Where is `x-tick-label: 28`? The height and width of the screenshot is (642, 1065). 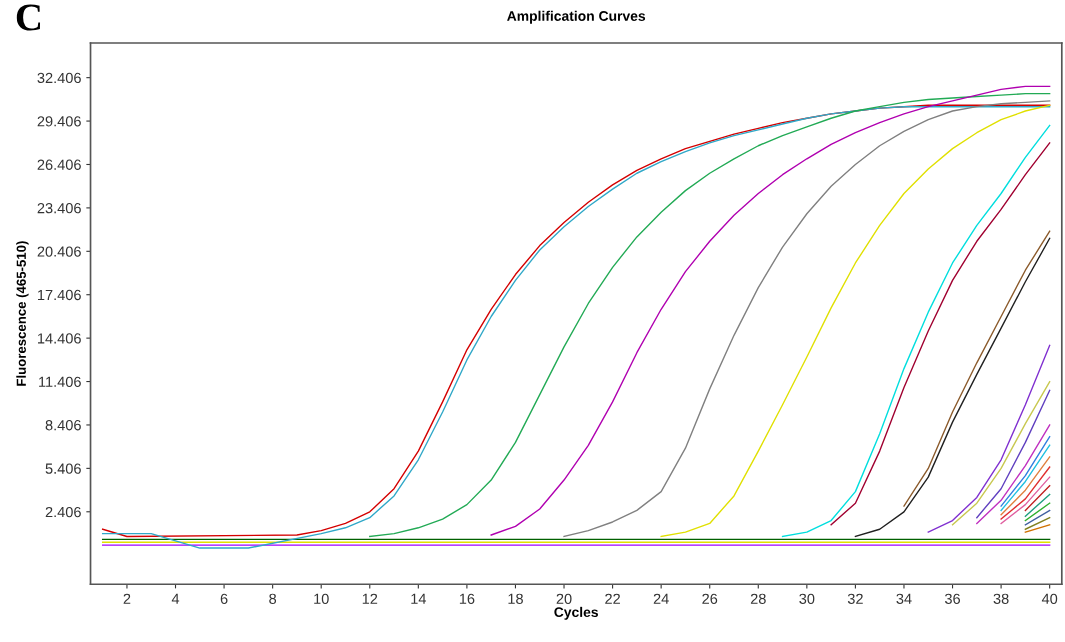
x-tick-label: 28 is located at coordinates (758, 598).